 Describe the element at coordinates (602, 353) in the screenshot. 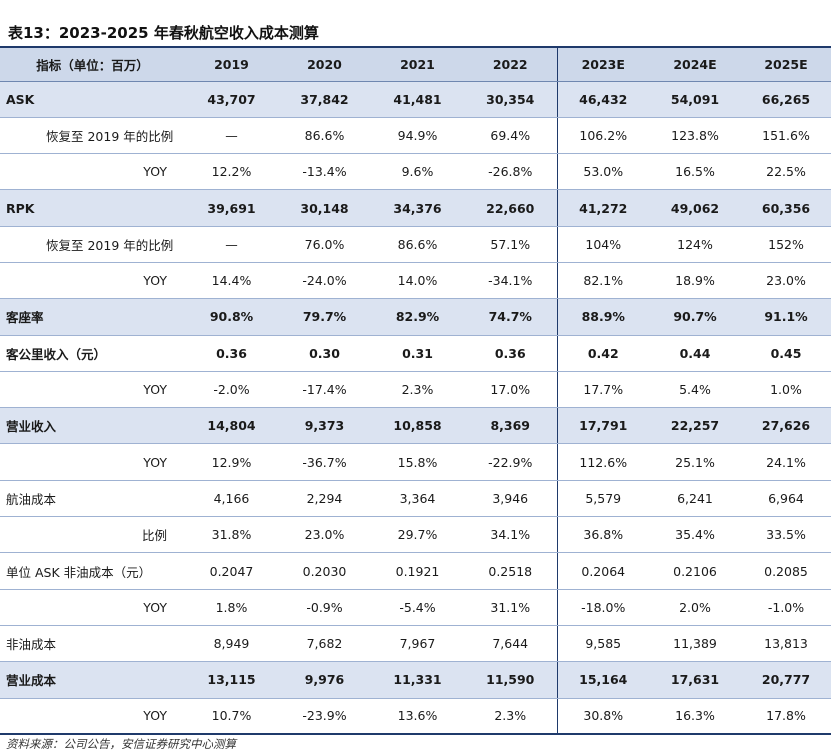

I see `row-value: 0.42` at that location.